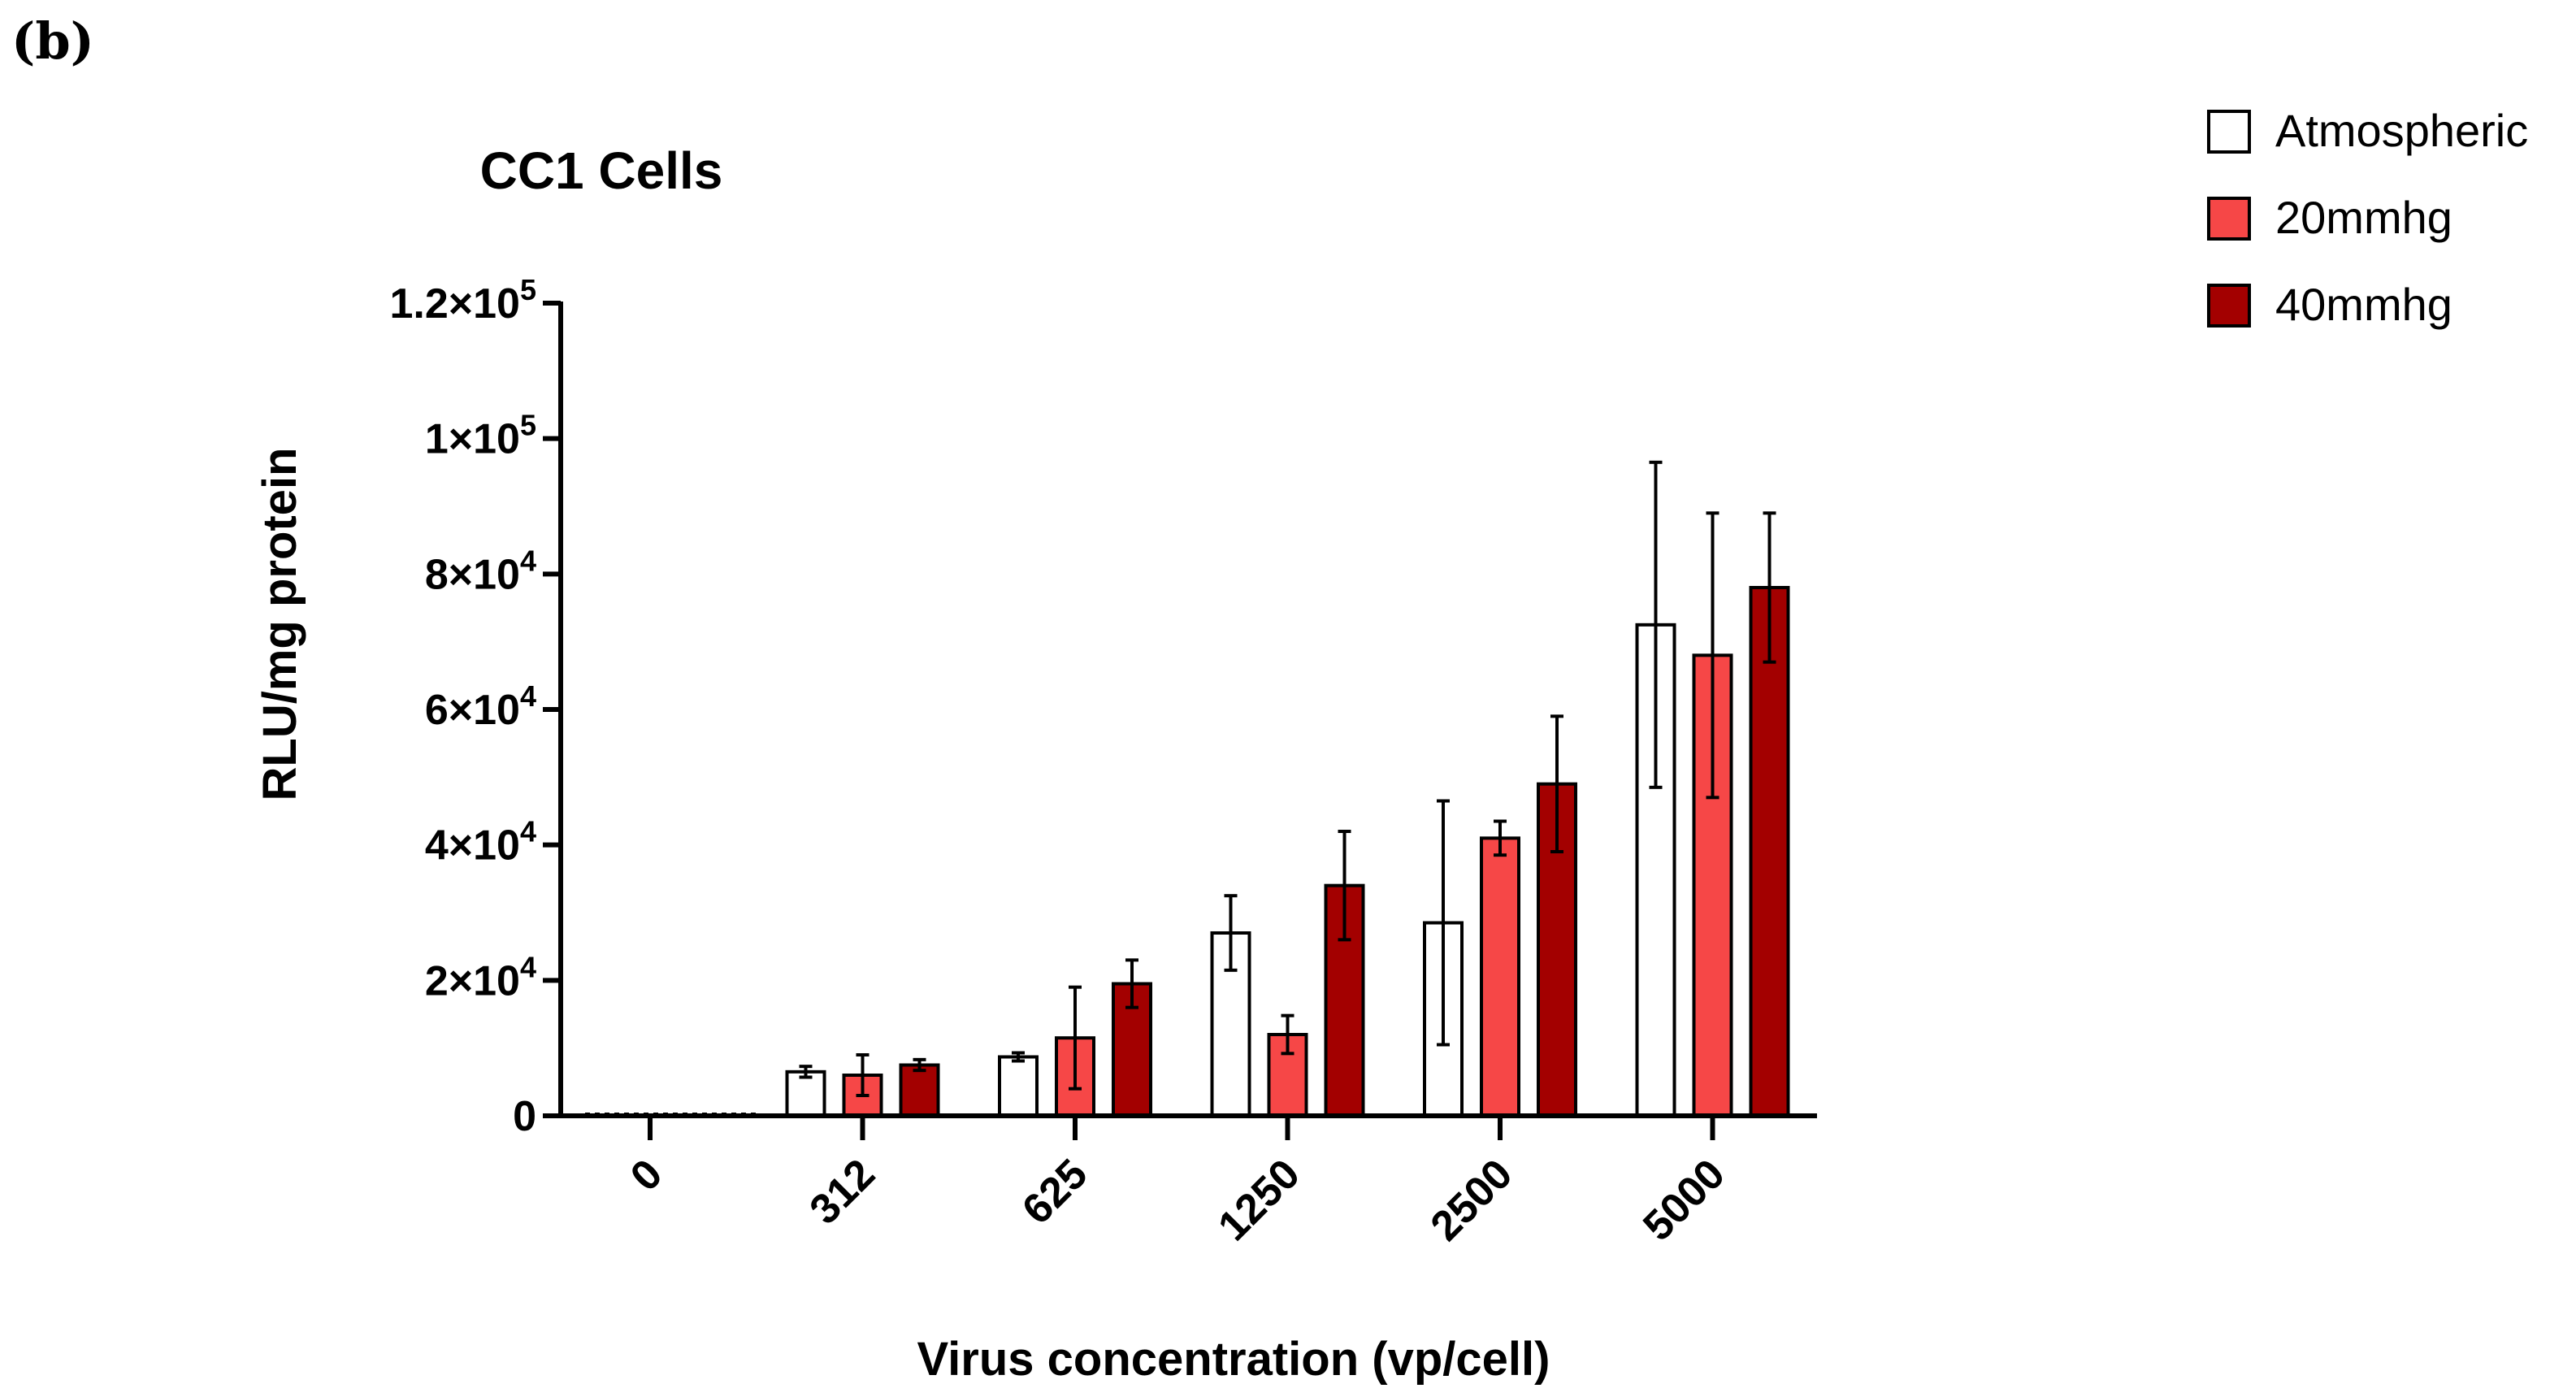  What do you see at coordinates (1259, 1200) in the screenshot?
I see `x-tick-label: 1250` at bounding box center [1259, 1200].